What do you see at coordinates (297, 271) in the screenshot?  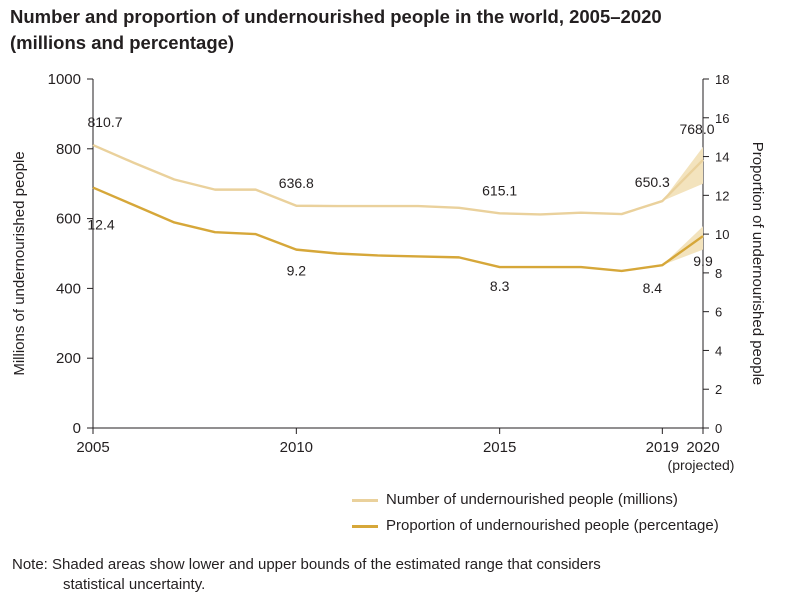 I see `data-label: 9.2` at bounding box center [297, 271].